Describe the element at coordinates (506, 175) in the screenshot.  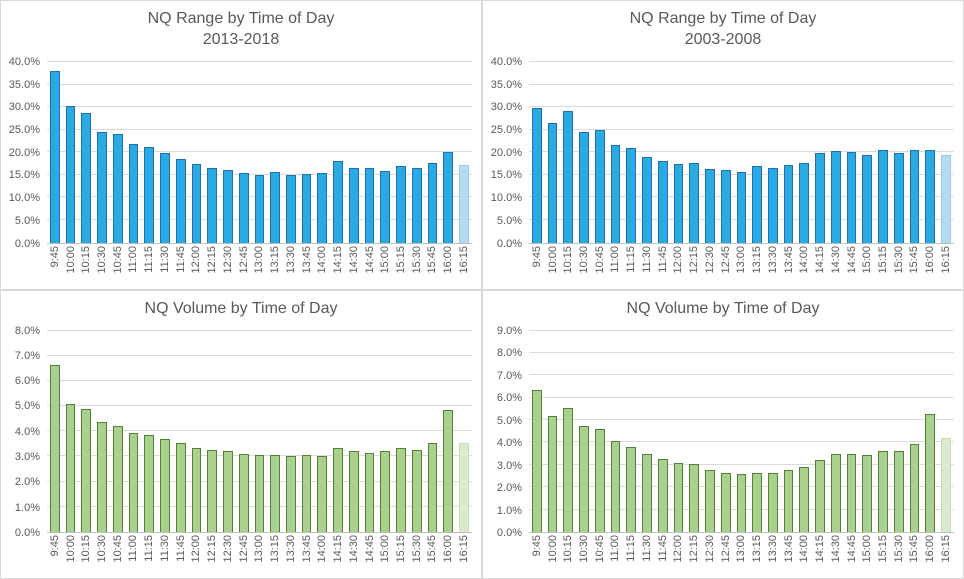
I see `y-tick-label: 15.0%` at that location.